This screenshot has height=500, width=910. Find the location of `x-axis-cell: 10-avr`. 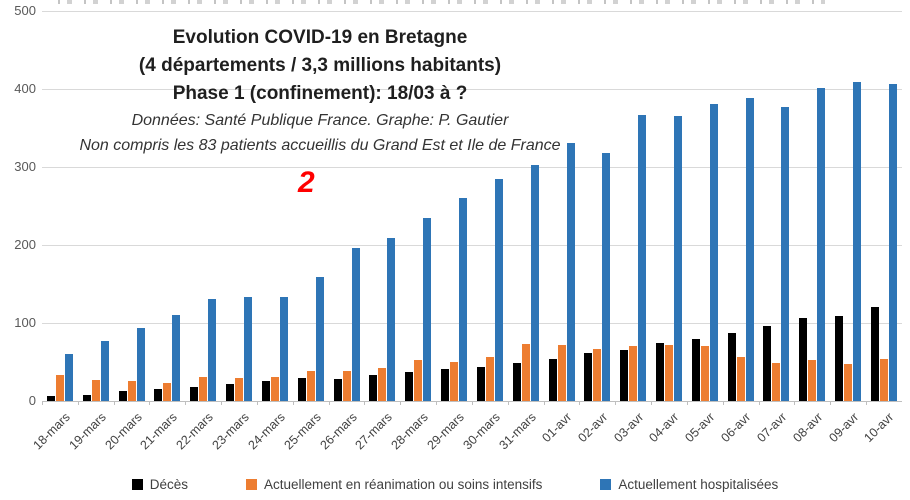

x-axis-cell: 10-avr is located at coordinates (882, 431).